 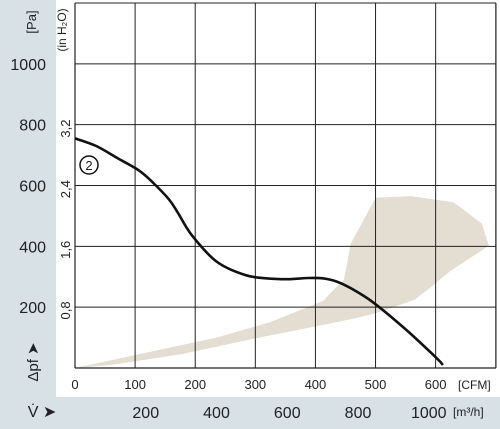 I want to click on series-marker-2: 2, so click(x=89, y=165).